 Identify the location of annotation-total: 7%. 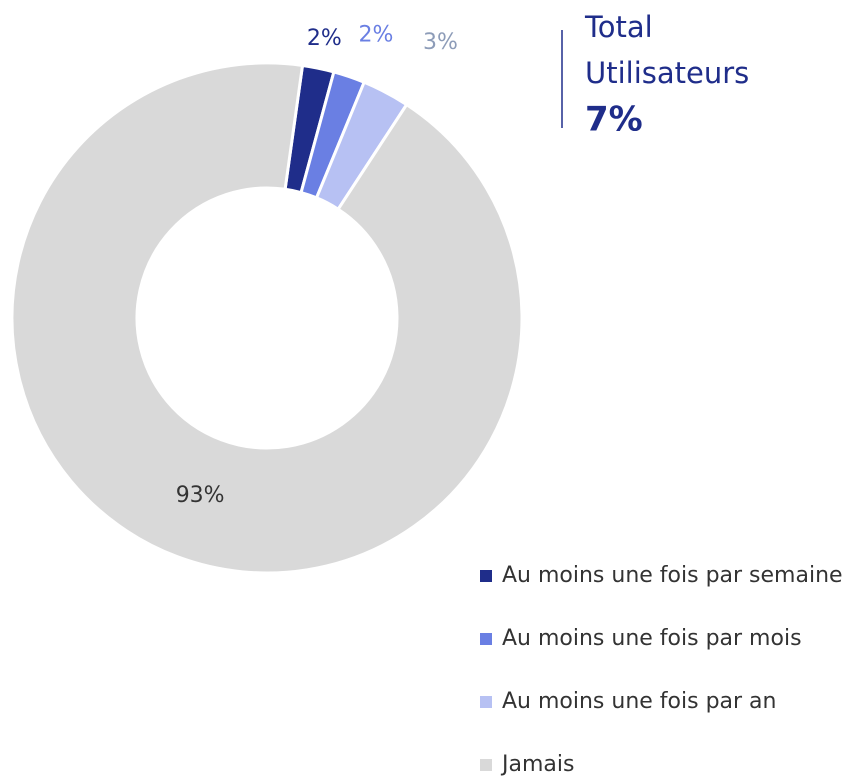
(614, 120).